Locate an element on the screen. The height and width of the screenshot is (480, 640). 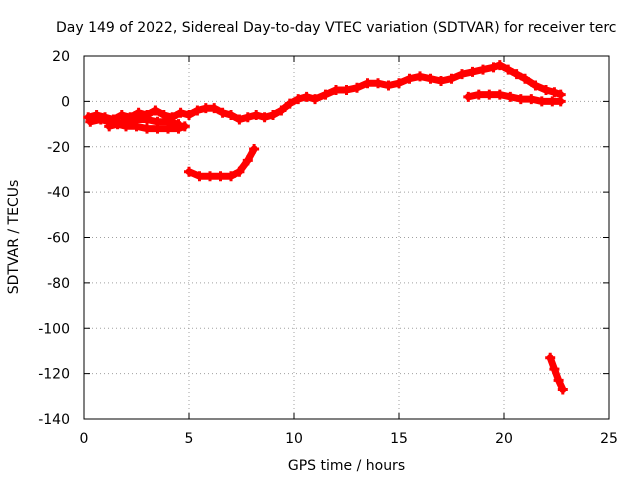
y-tick-label: 0 is located at coordinates (65, 102).